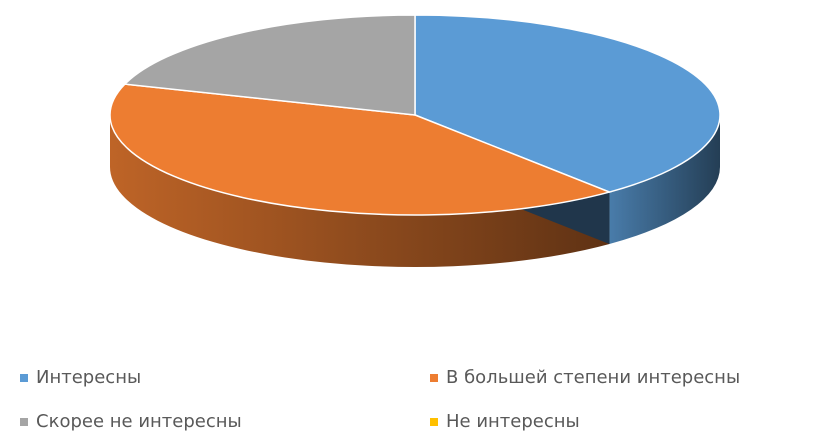  What do you see at coordinates (139, 421) in the screenshot?
I see `legend-label: Скорее не интересны` at bounding box center [139, 421].